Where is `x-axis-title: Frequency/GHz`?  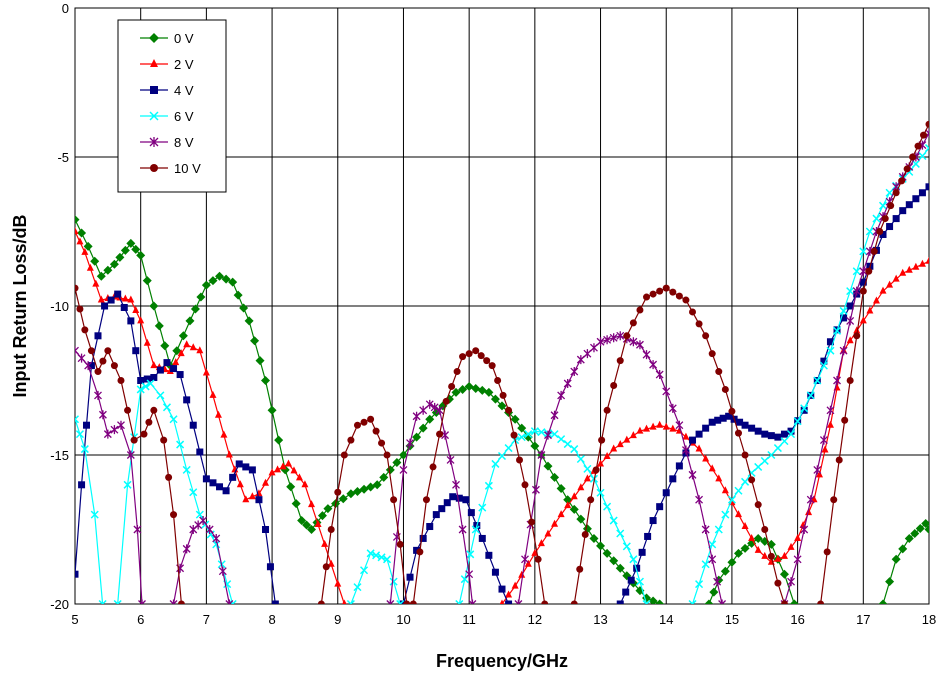
x-axis-title: Frequency/GHz is located at coordinates (502, 661).